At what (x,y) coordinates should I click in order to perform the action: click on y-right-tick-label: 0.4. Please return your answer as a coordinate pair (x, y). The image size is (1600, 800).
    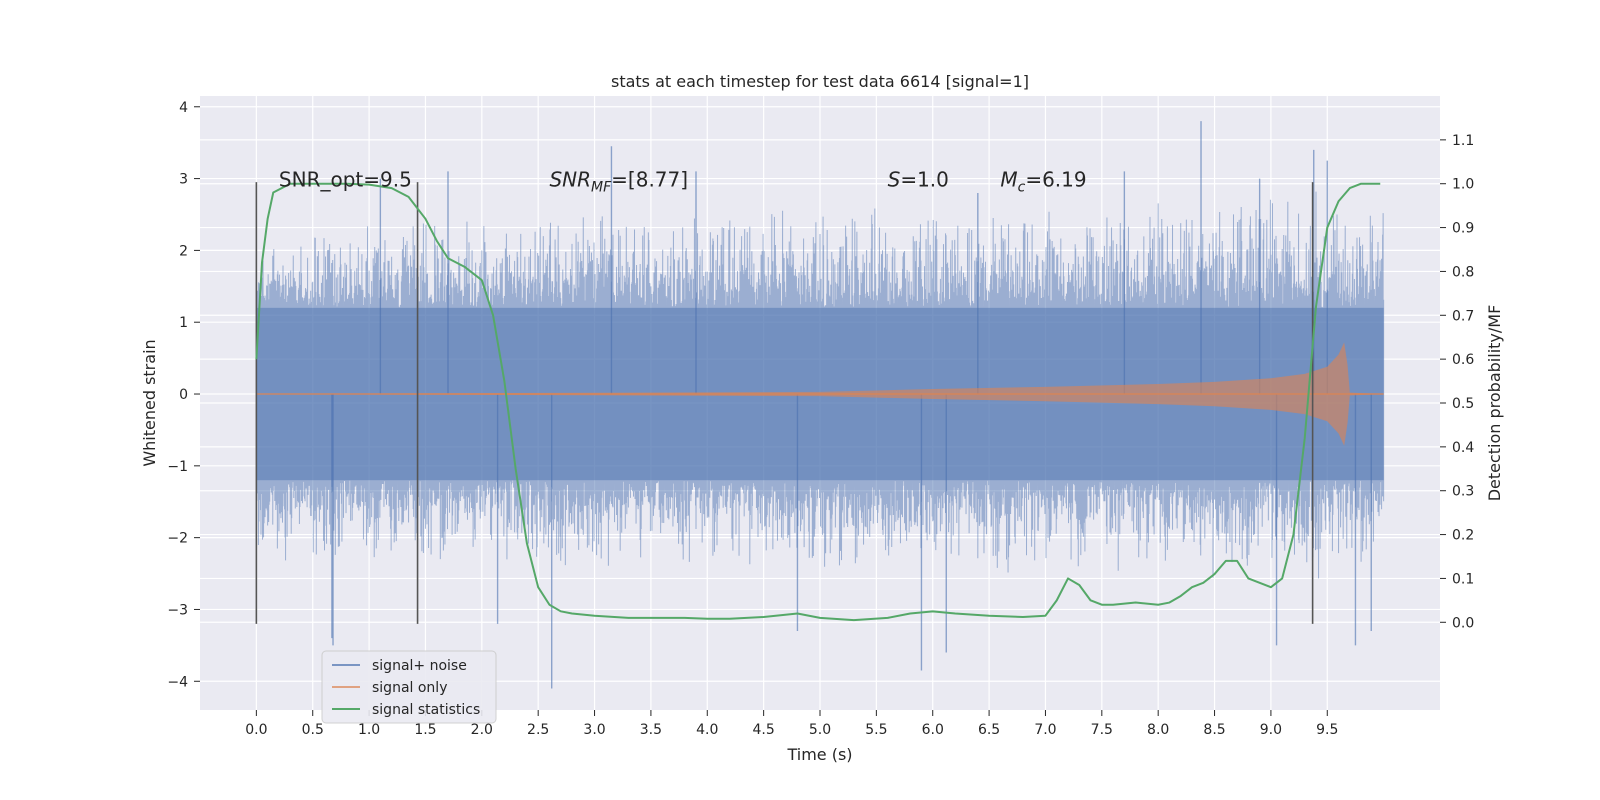
    Looking at the image, I should click on (1463, 448).